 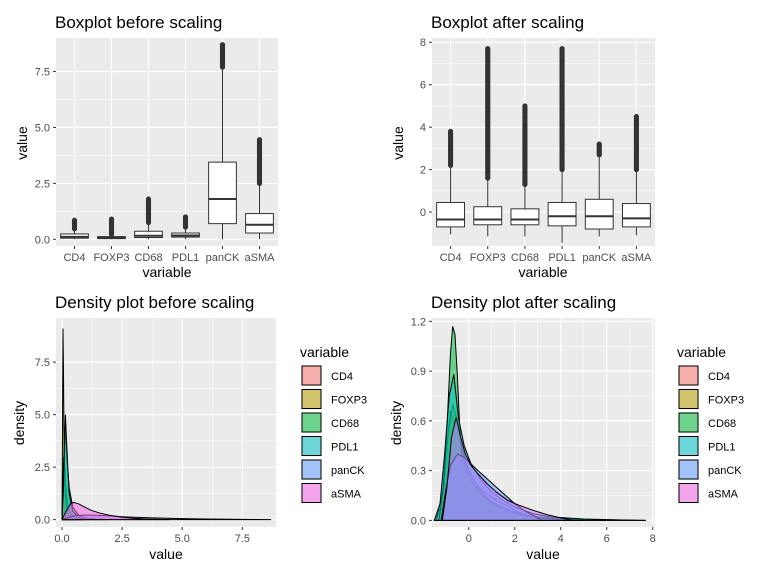 I want to click on x-tick-label: 5.0, so click(x=182, y=539).